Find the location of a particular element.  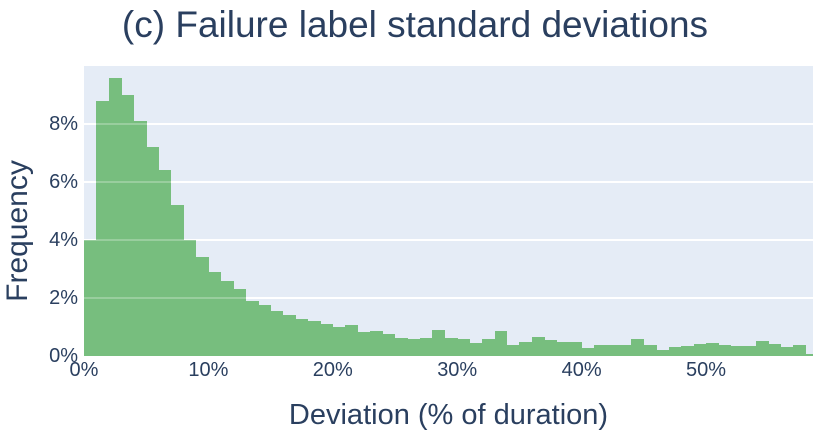

x-tick-label: 20% is located at coordinates (332, 370).